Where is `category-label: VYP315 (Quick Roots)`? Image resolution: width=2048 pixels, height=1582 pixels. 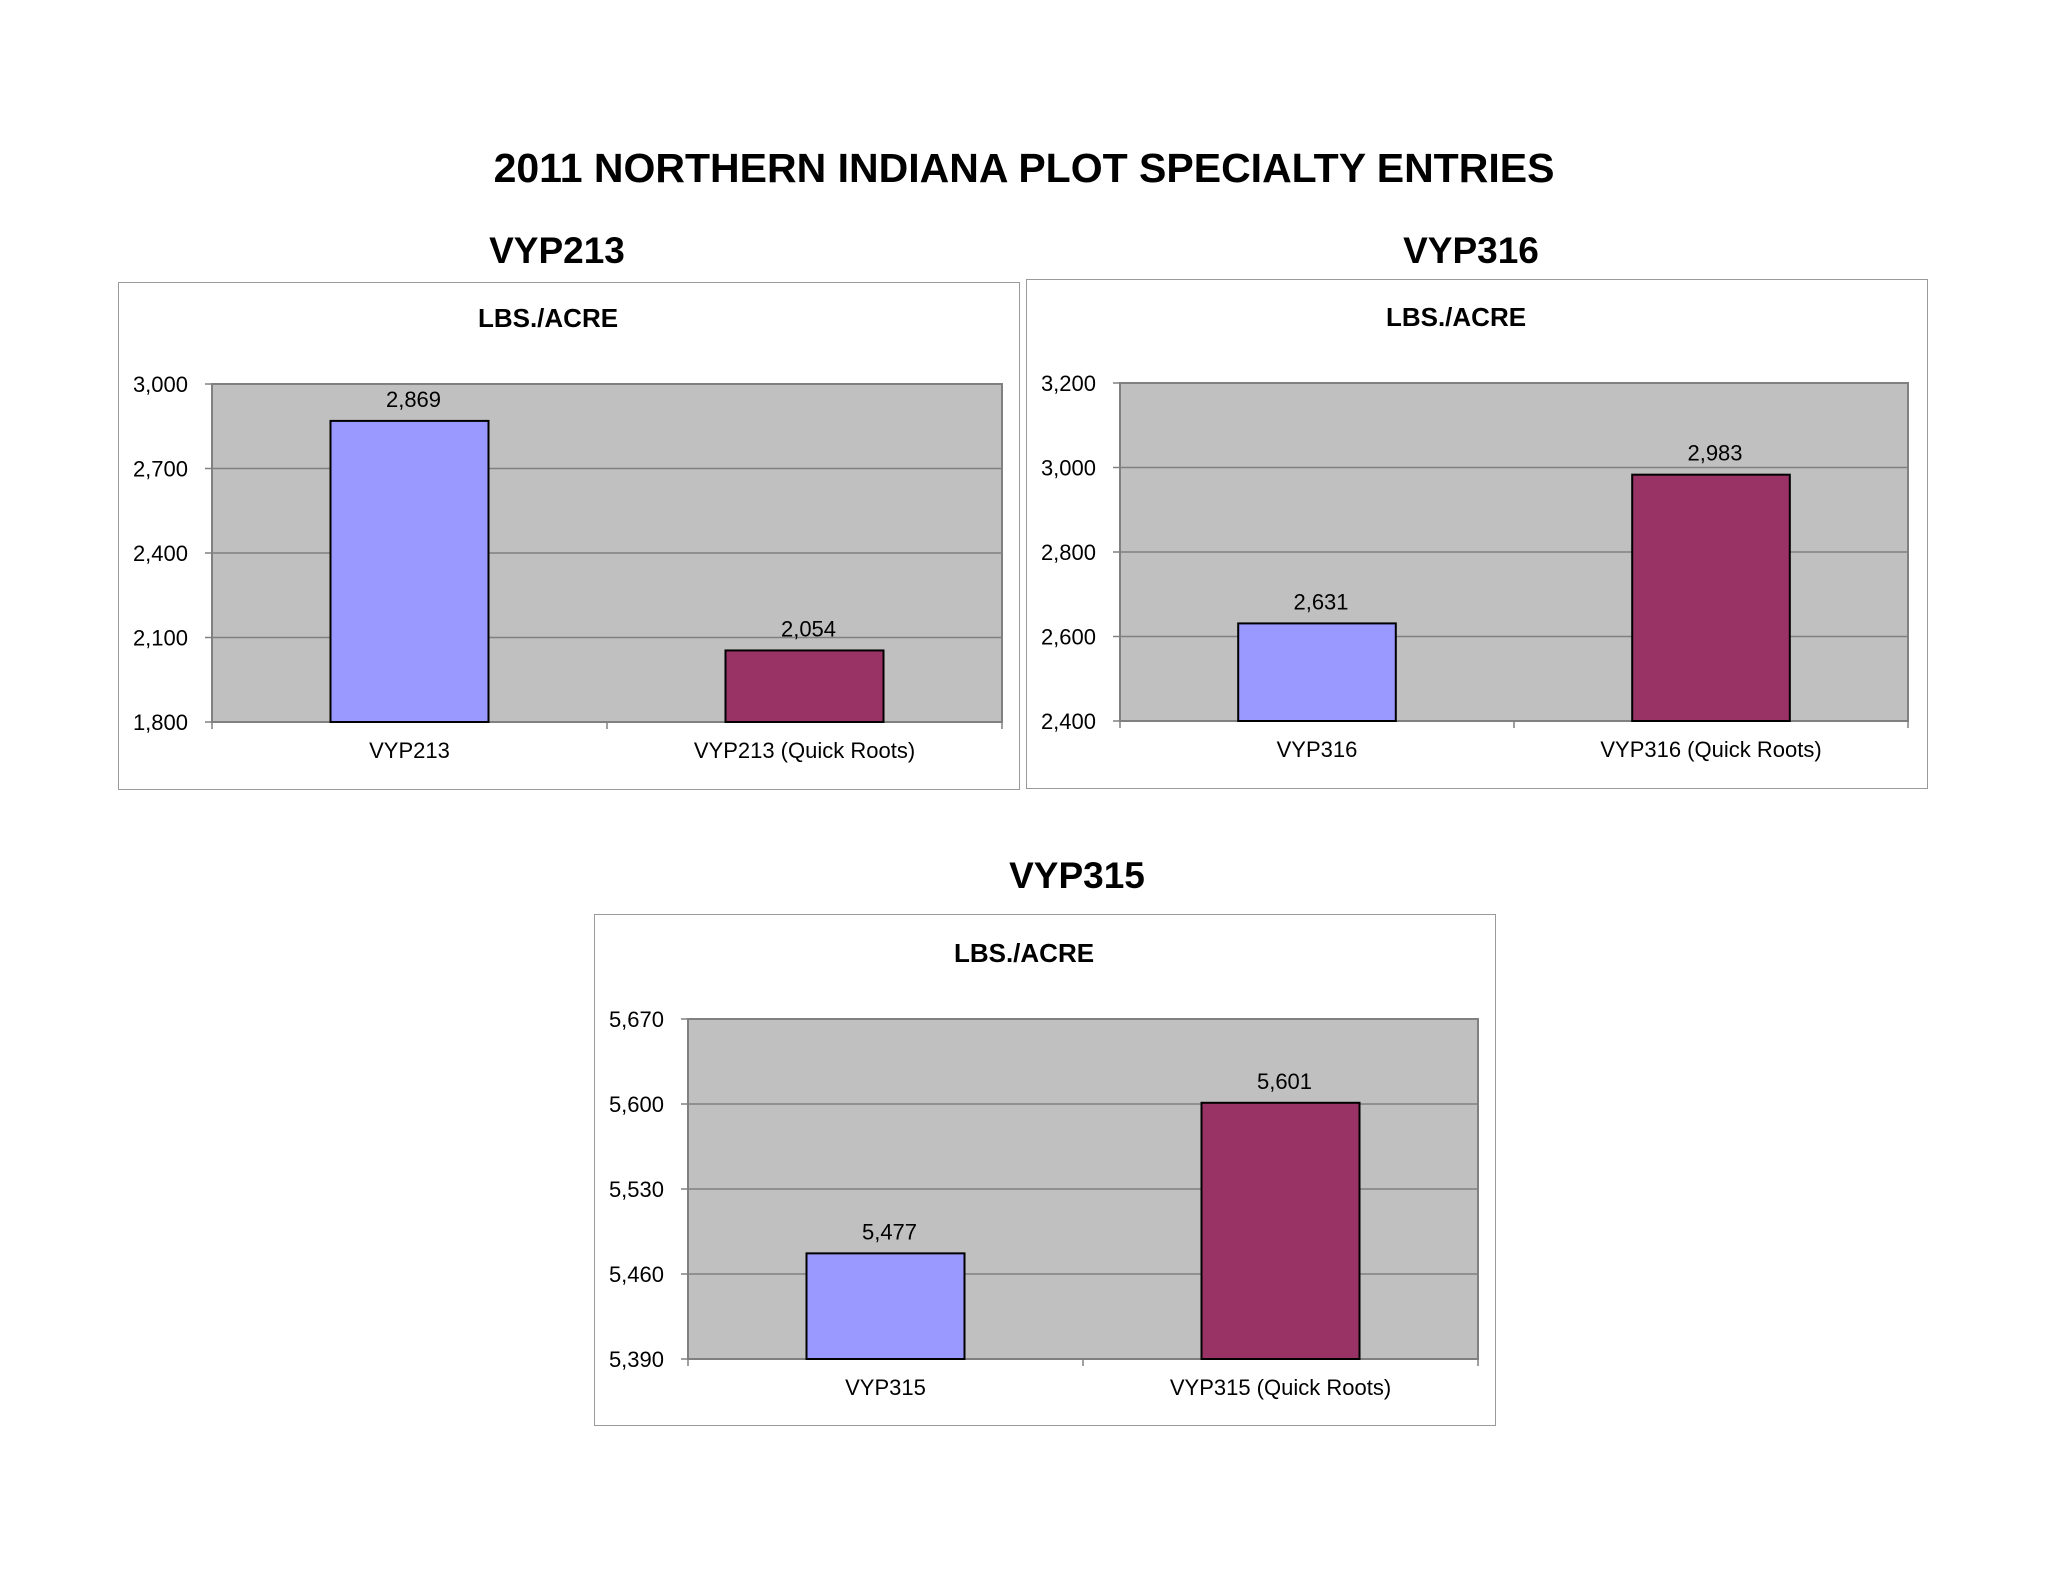
category-label: VYP315 (Quick Roots) is located at coordinates (1280, 1387).